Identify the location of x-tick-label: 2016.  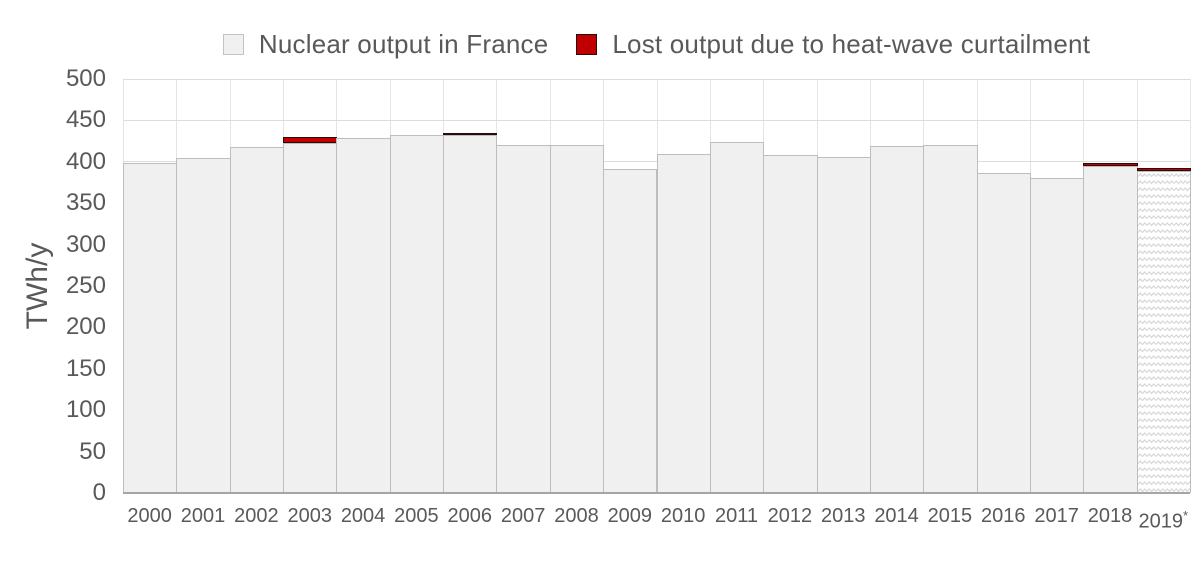
(1003, 516).